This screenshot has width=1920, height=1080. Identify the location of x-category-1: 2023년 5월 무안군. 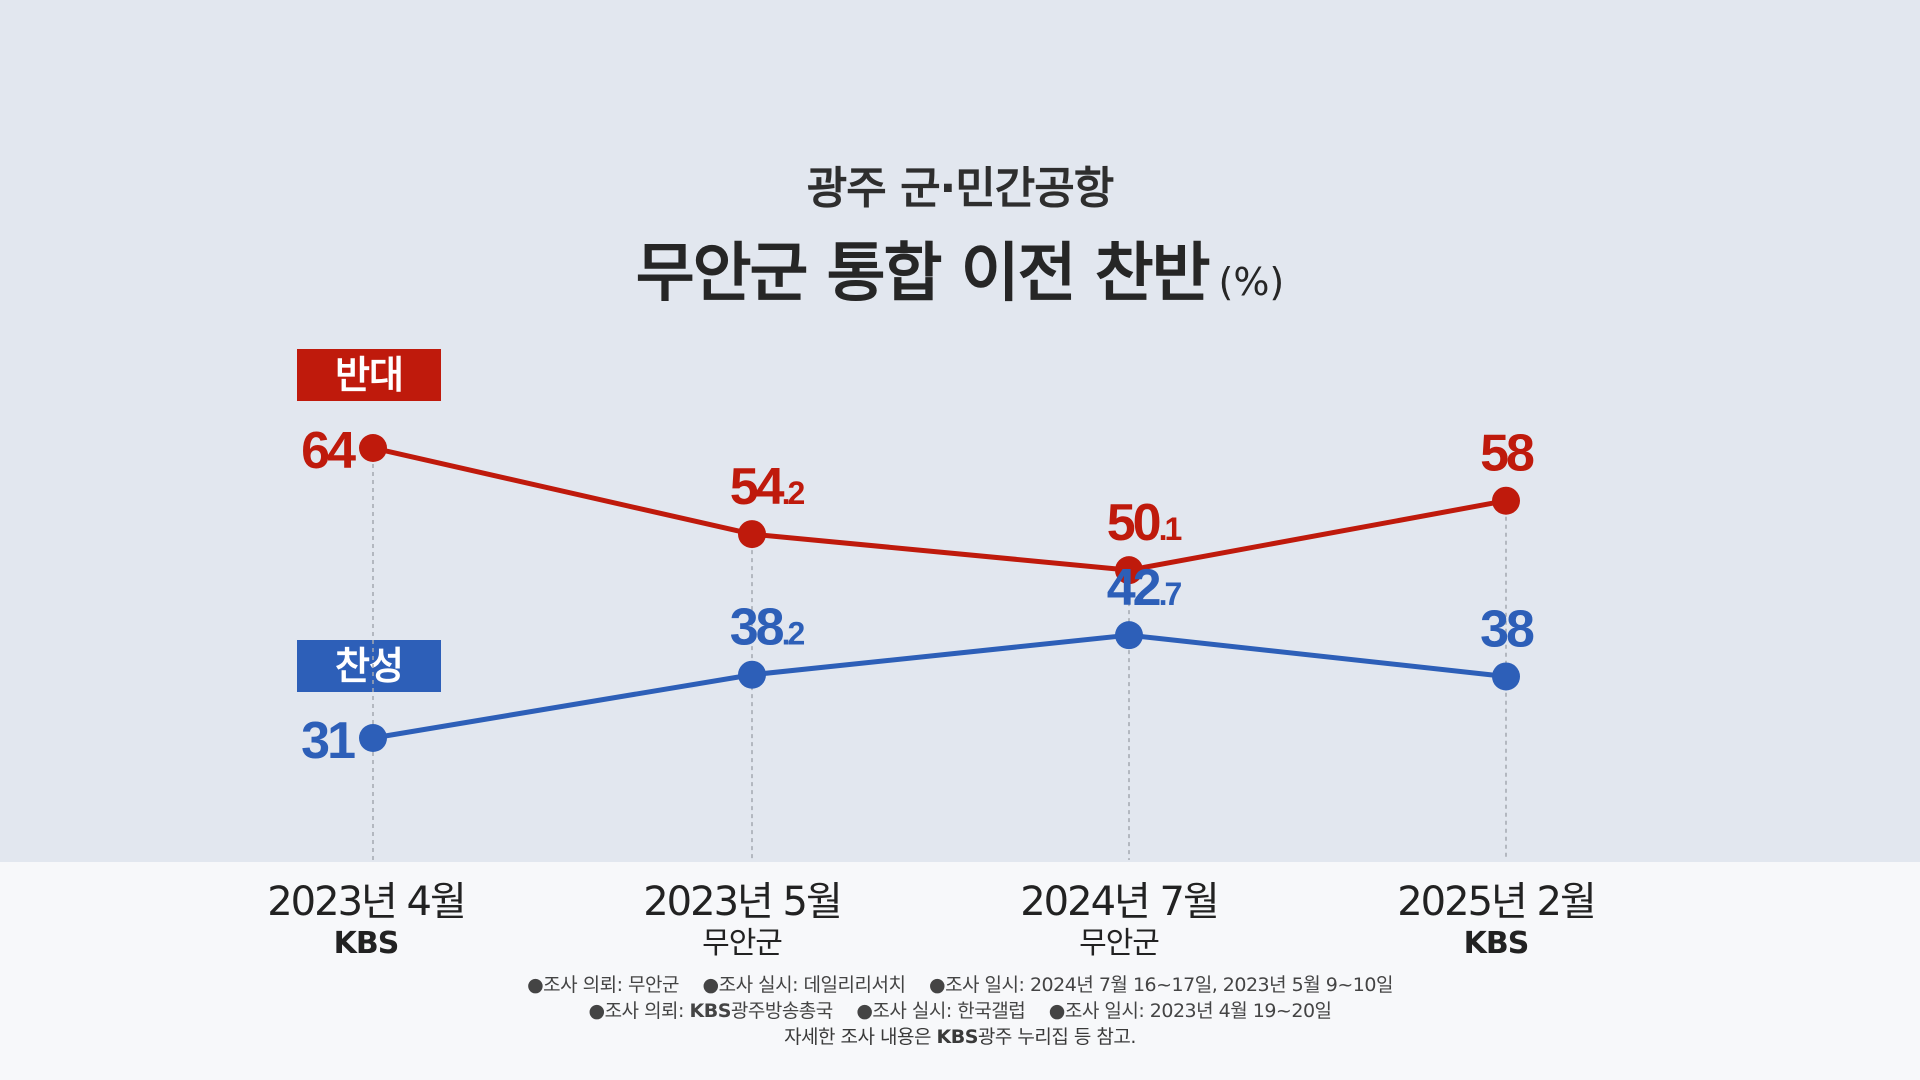
(742, 922).